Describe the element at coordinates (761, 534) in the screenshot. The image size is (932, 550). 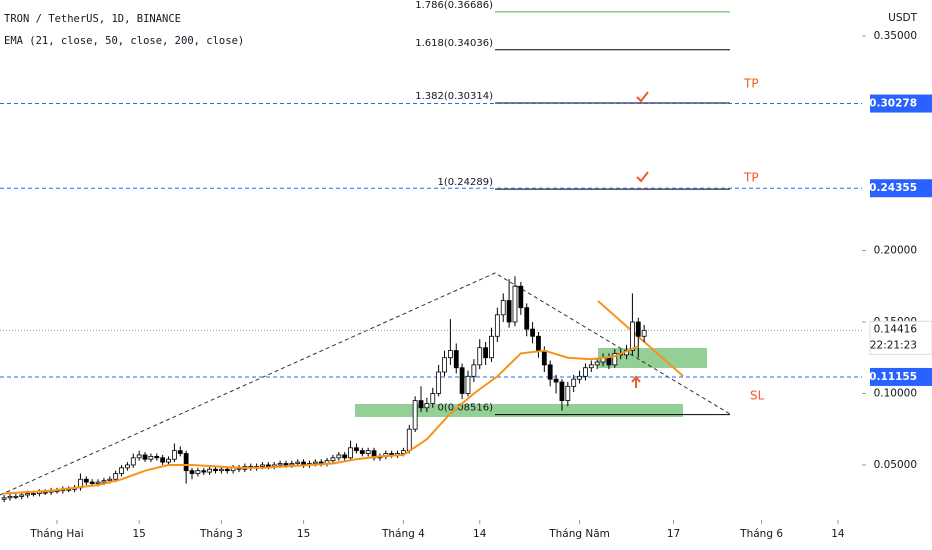
I see `x-tick-label: Tháng 6` at that location.